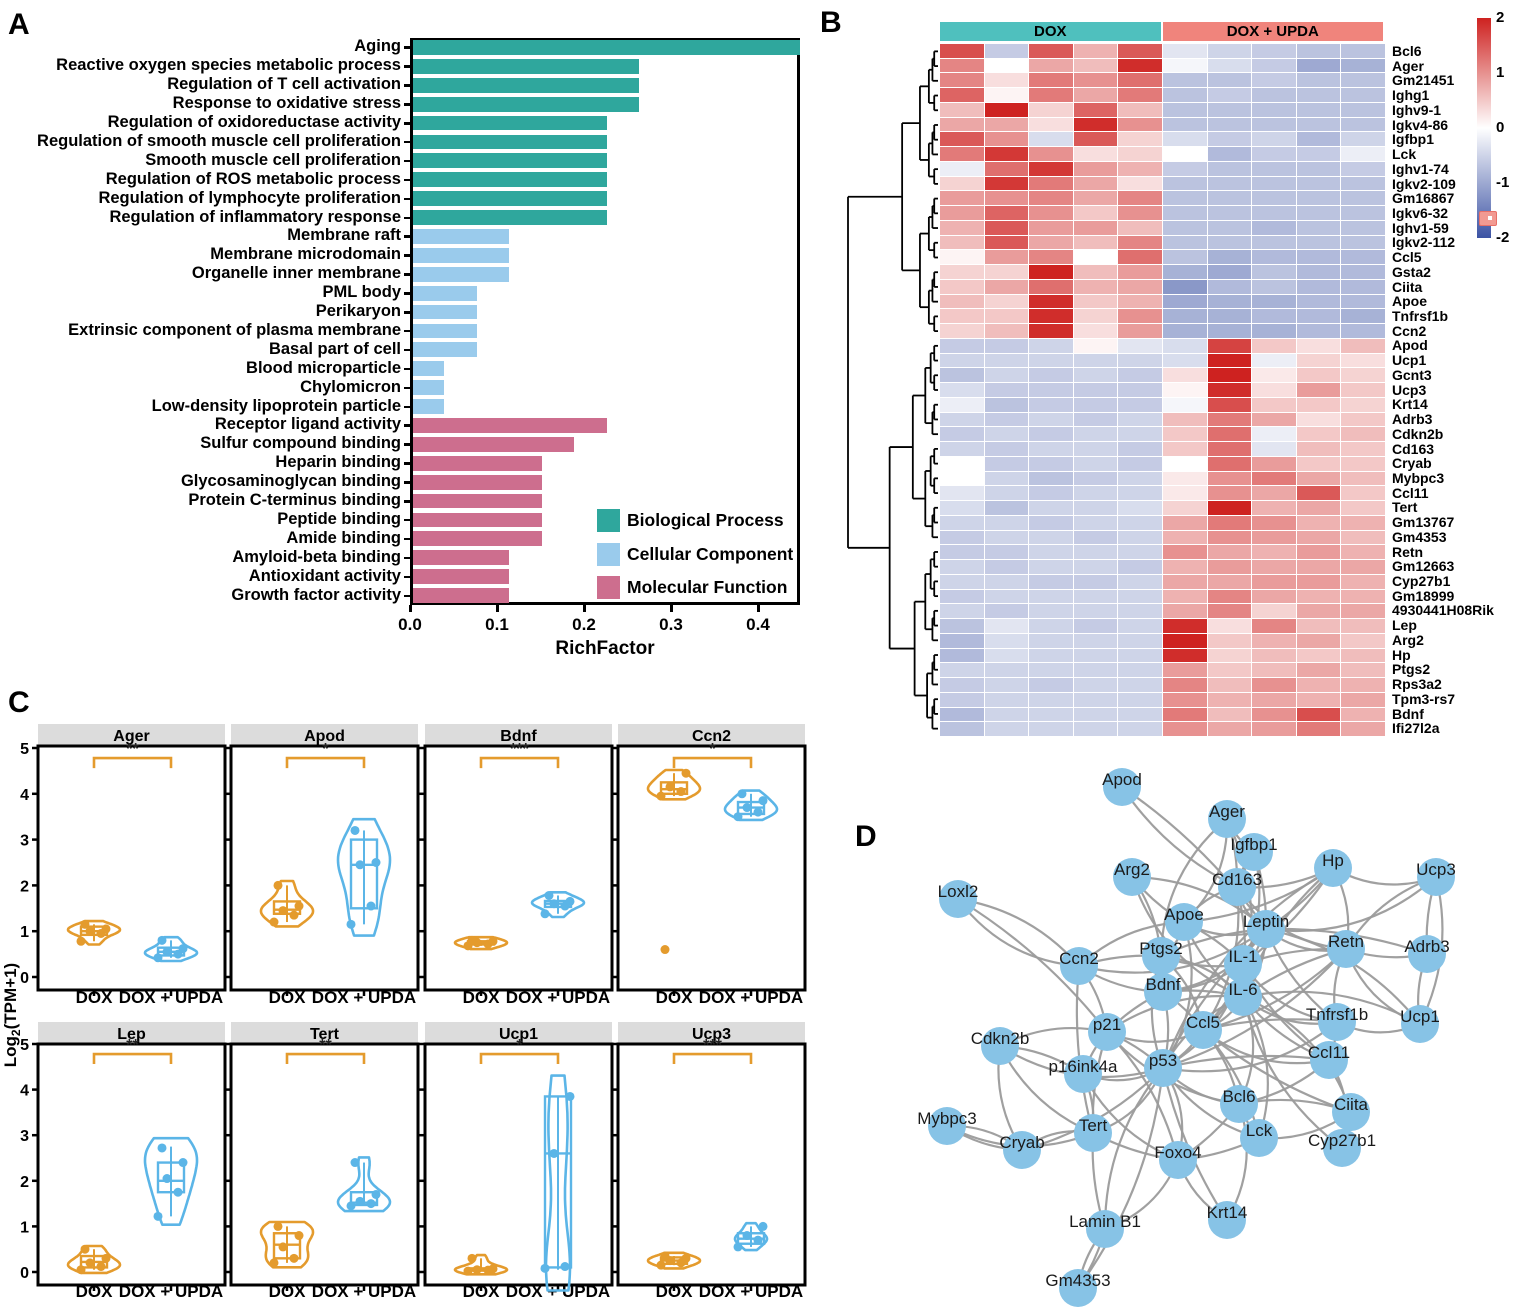 Image resolution: width=1518 pixels, height=1314 pixels. I want to click on network-node-label: Foxo4, so click(1177, 1152).